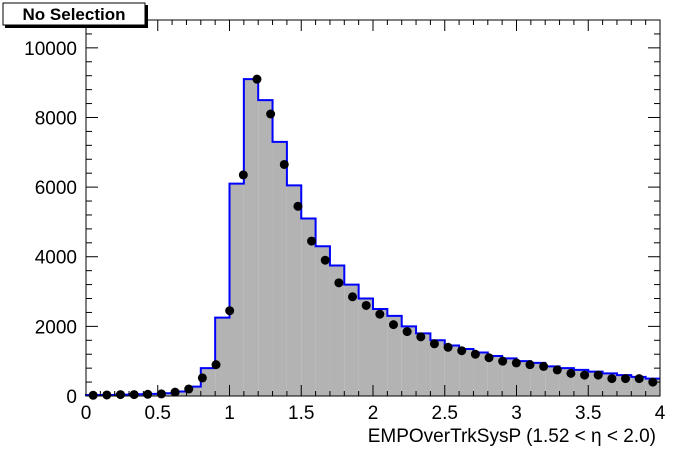 This screenshot has height=472, width=696. Describe the element at coordinates (158, 413) in the screenshot. I see `x-tick-label: 0.5` at that location.